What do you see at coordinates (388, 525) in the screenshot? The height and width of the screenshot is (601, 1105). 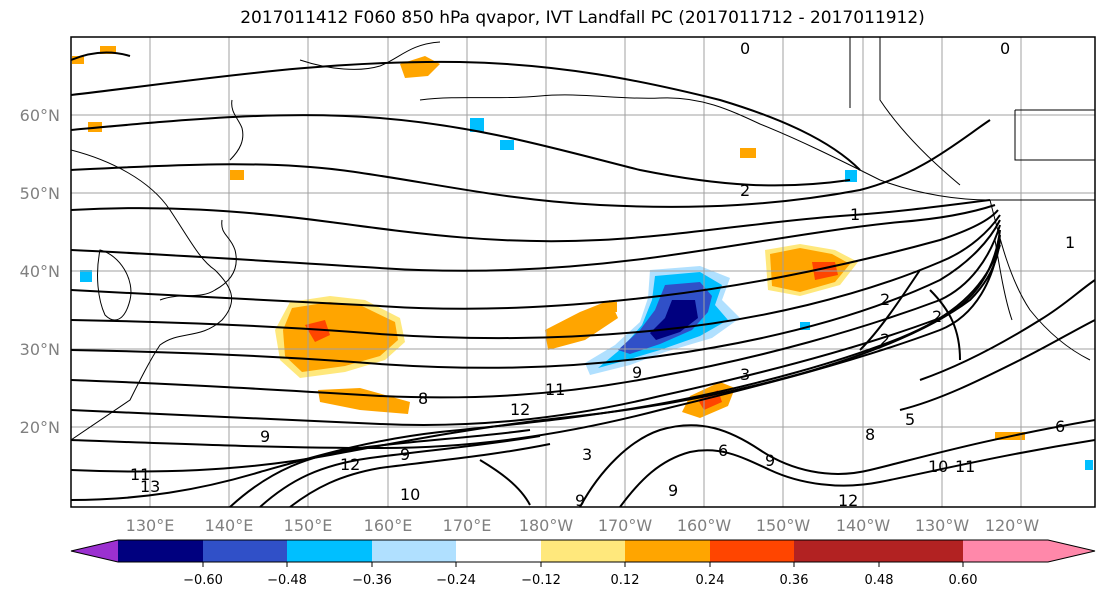 I see `lon-label: 160°E` at bounding box center [388, 525].